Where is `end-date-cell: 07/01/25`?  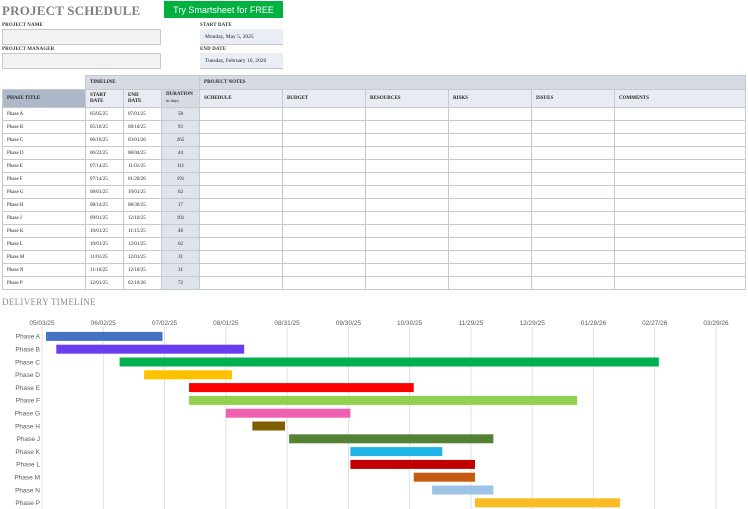
end-date-cell: 07/01/25 is located at coordinates (142, 114).